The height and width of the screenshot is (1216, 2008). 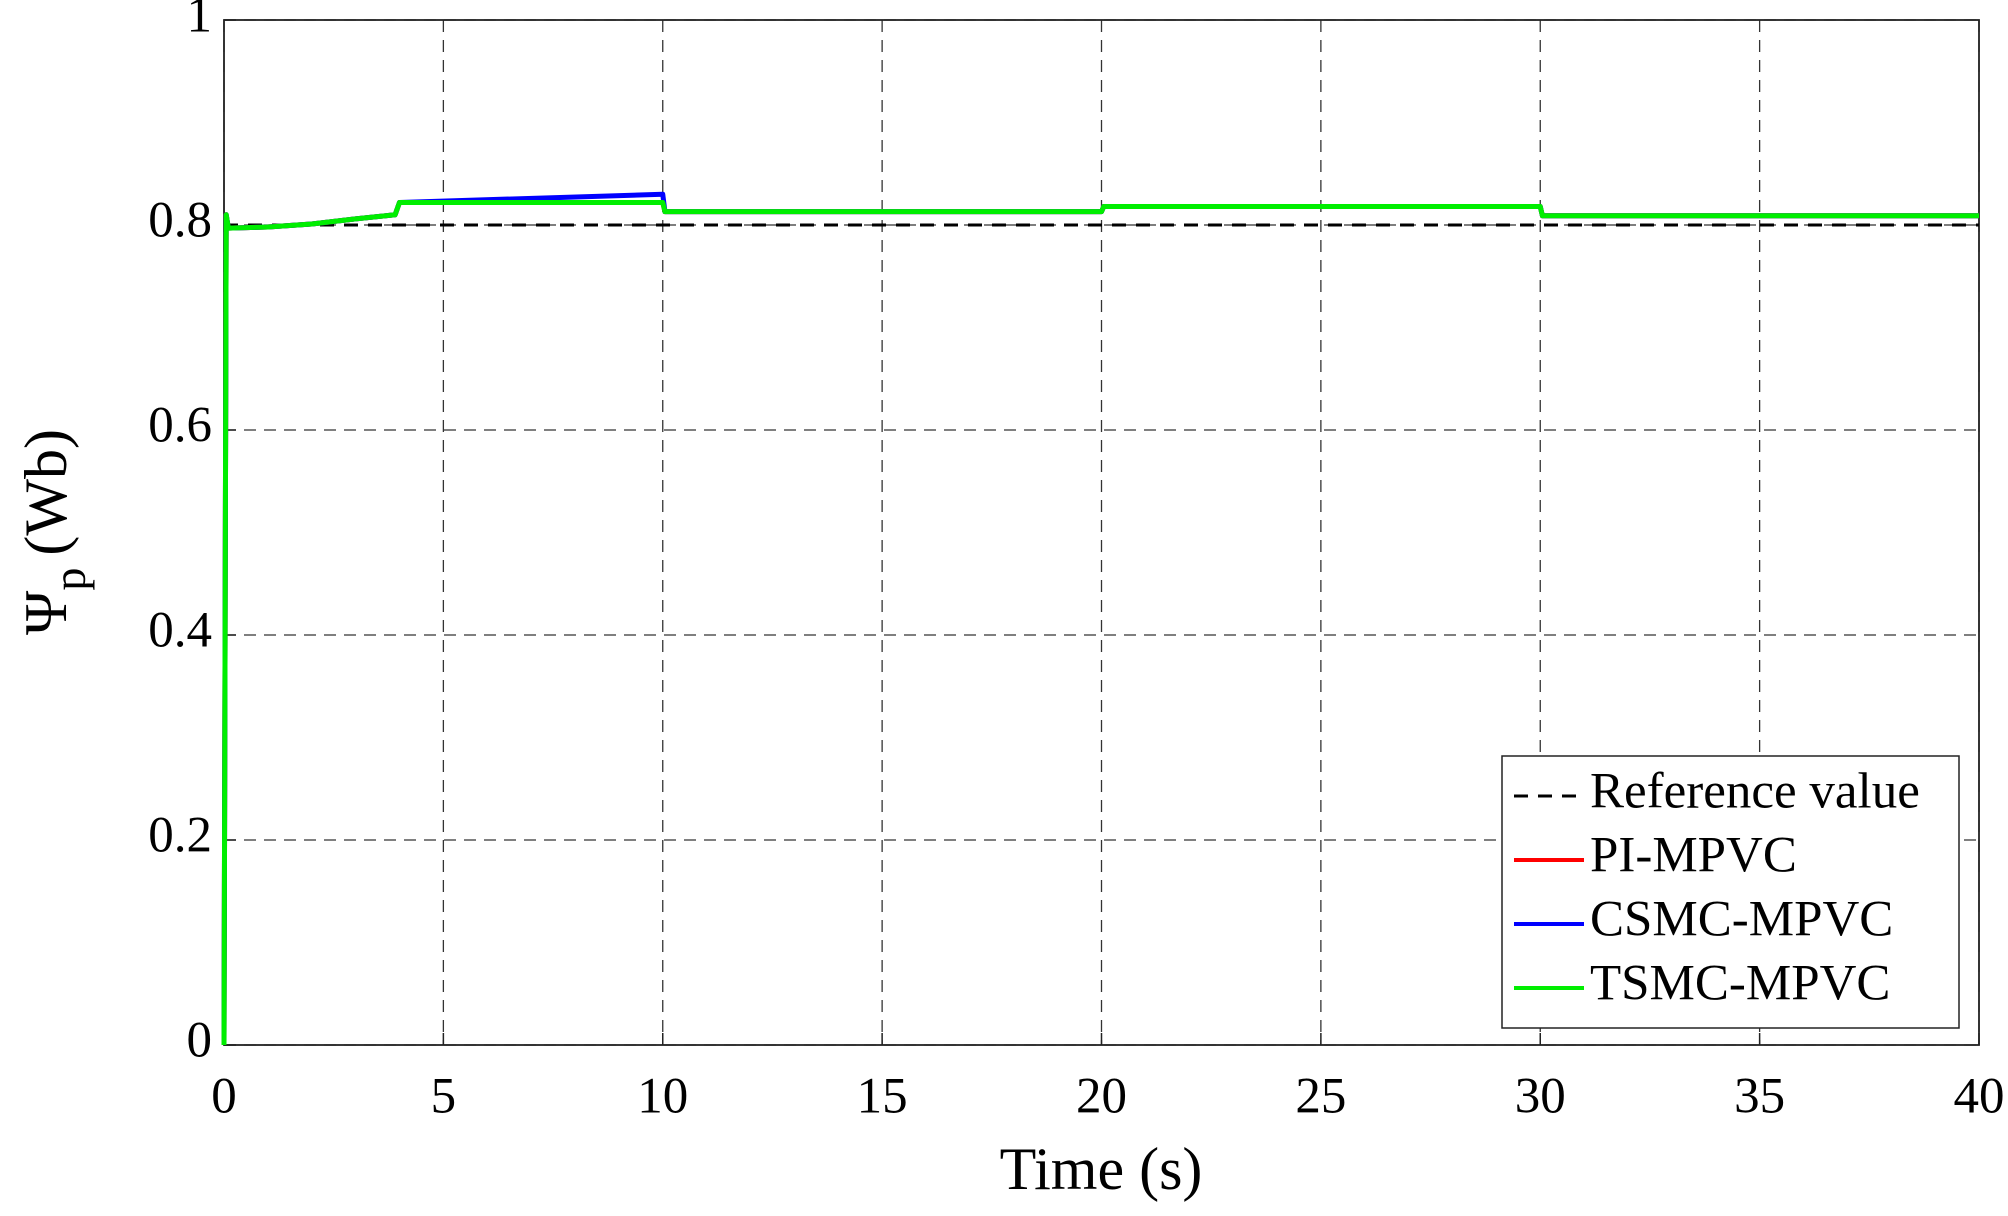 I want to click on legend-label: CSMC-MPVC, so click(x=1741, y=920).